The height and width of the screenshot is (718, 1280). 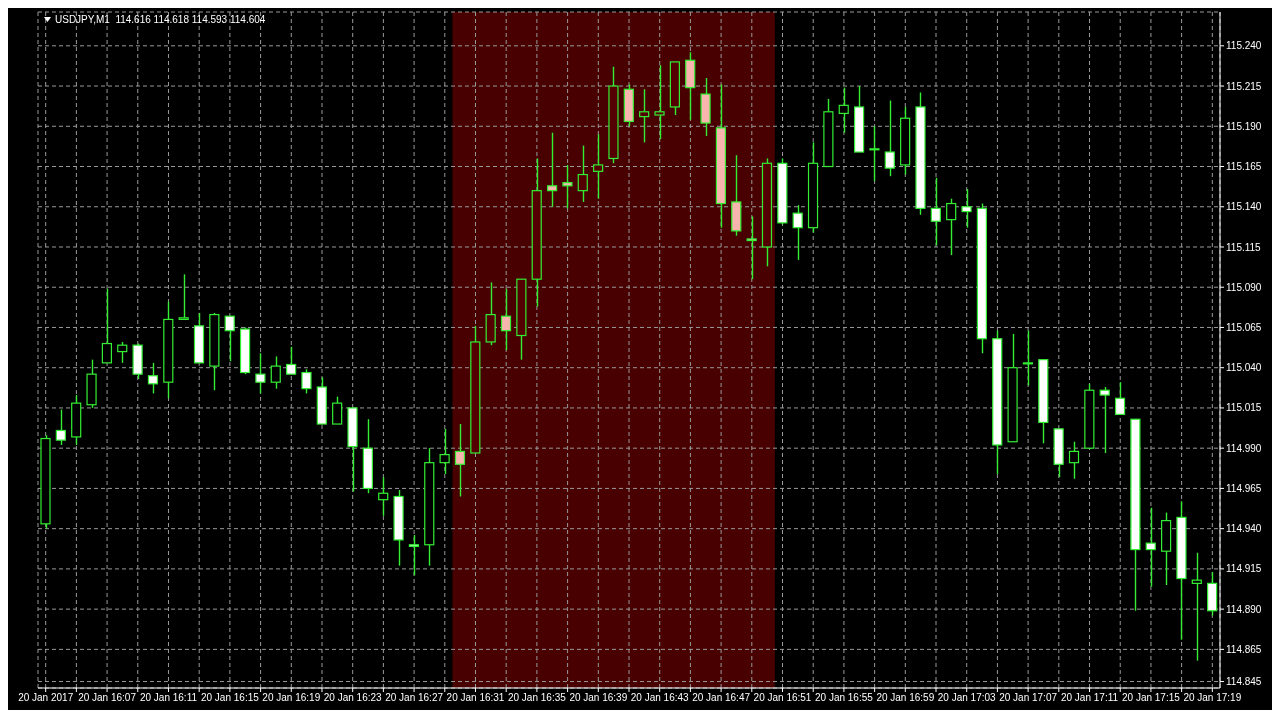 What do you see at coordinates (107, 698) in the screenshot?
I see `x-tick-label: 20 Jan 16:07` at bounding box center [107, 698].